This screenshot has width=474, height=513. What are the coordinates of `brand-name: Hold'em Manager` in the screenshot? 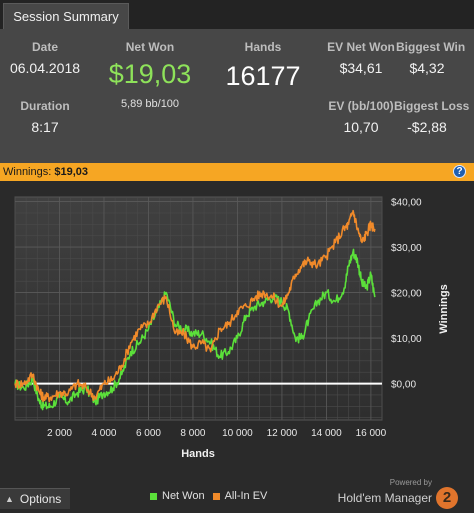 It's located at (384, 498).